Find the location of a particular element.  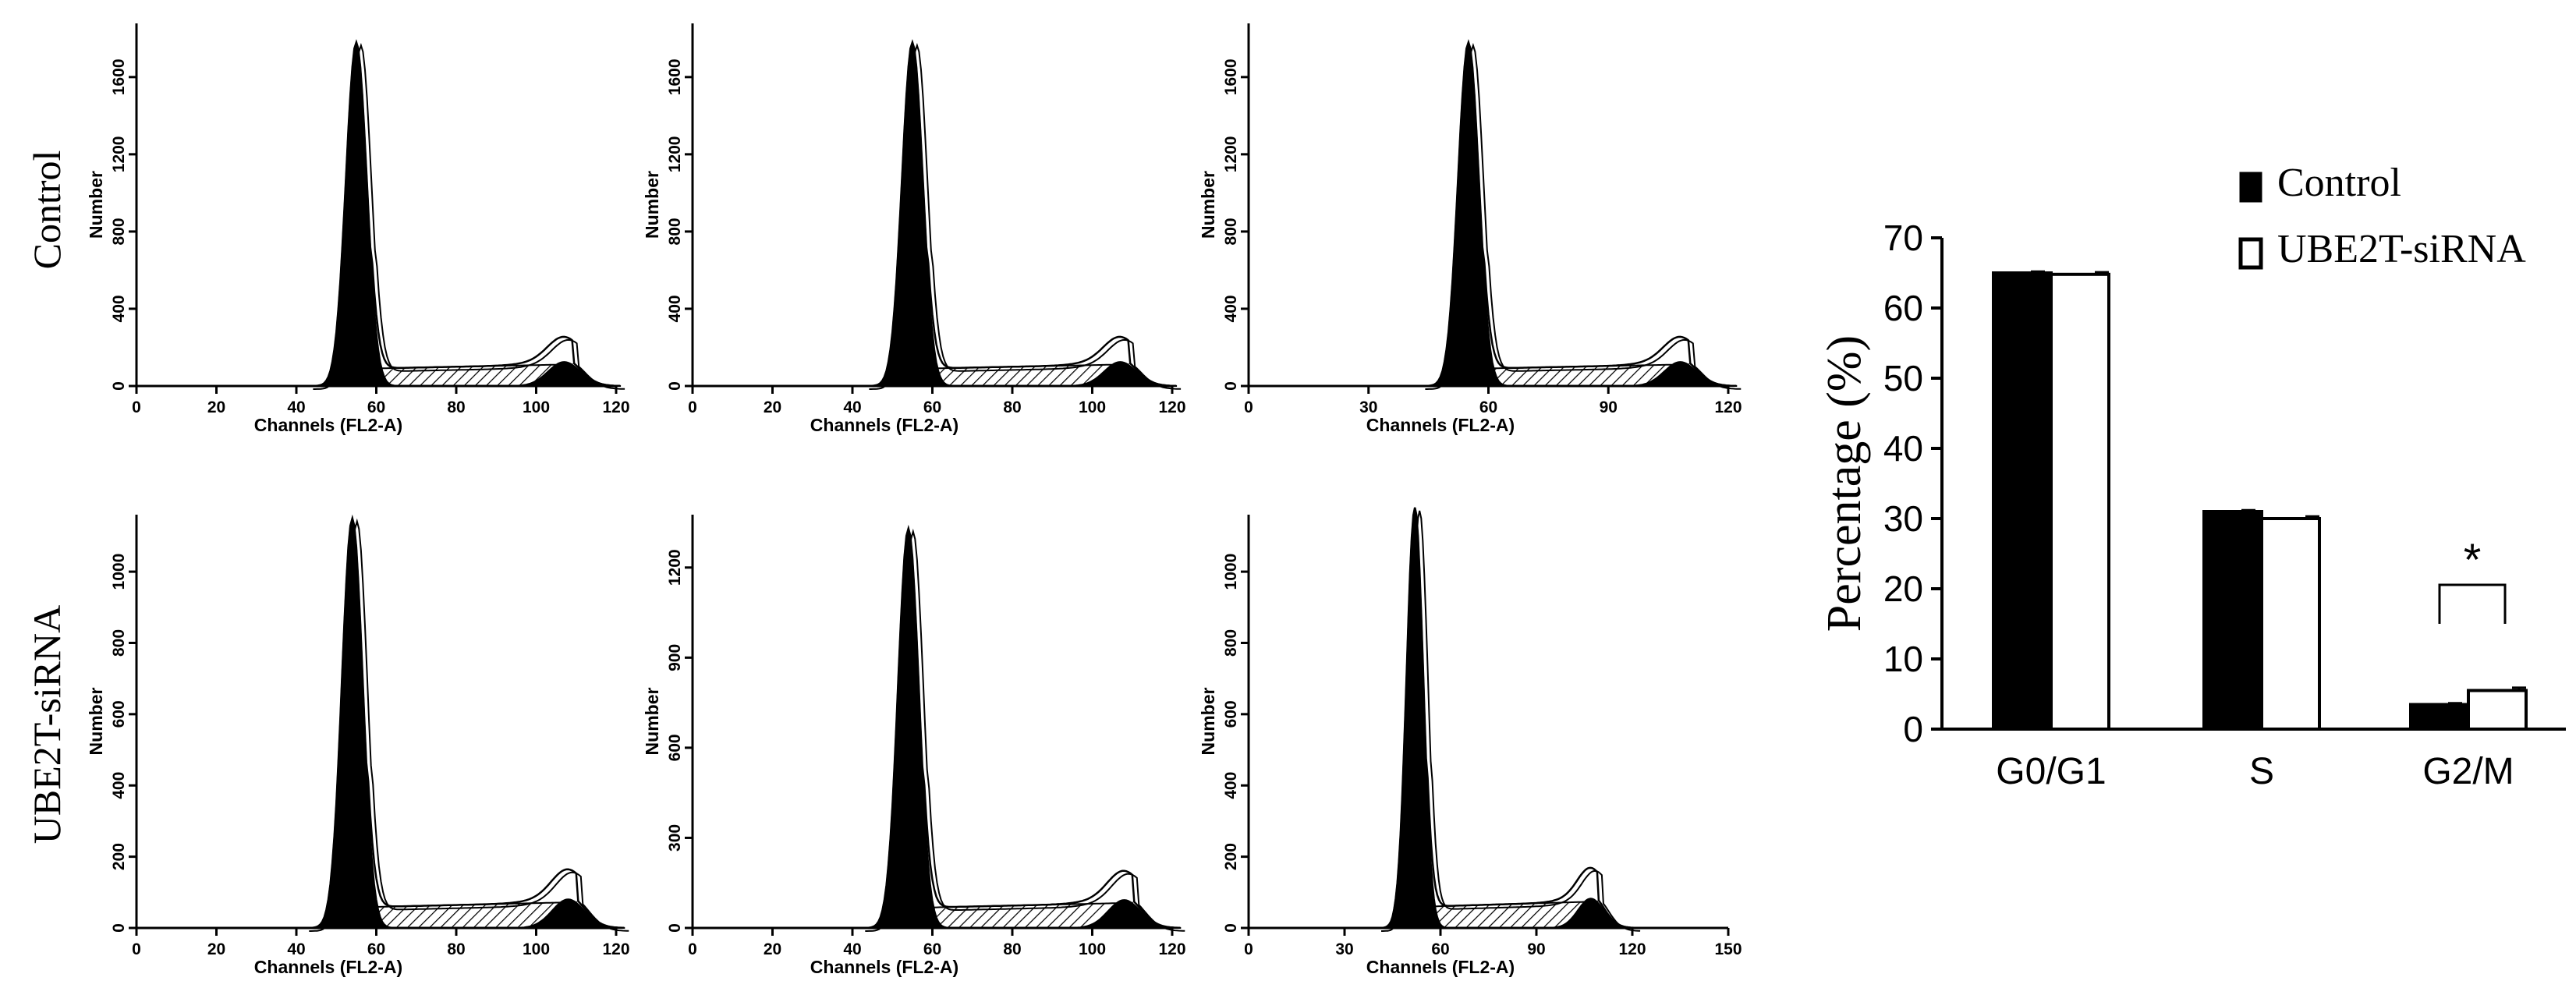

legend-label-ube2t-sirna: UBE2T-siRNA is located at coordinates (2401, 249).